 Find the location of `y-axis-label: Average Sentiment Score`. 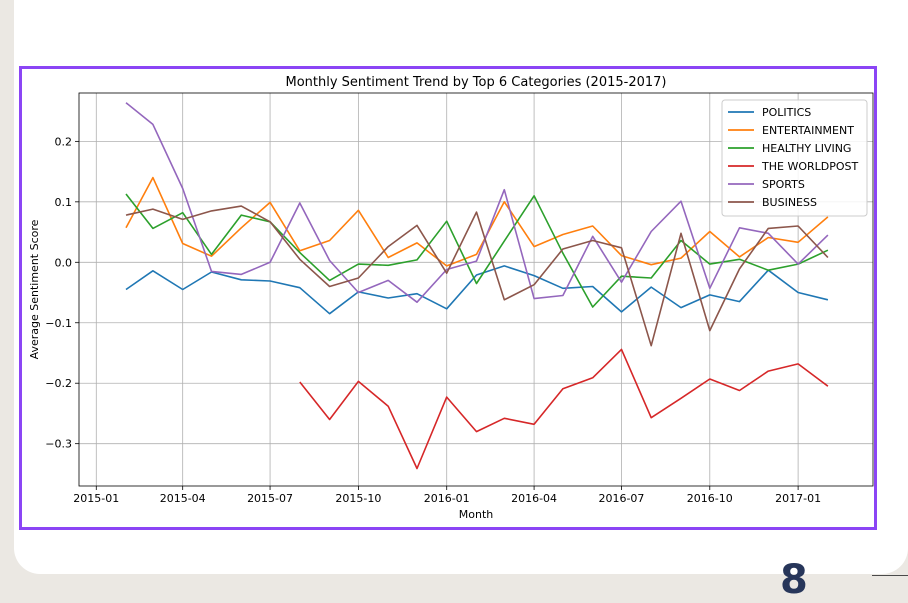

y-axis-label: Average Sentiment Score is located at coordinates (34, 289).